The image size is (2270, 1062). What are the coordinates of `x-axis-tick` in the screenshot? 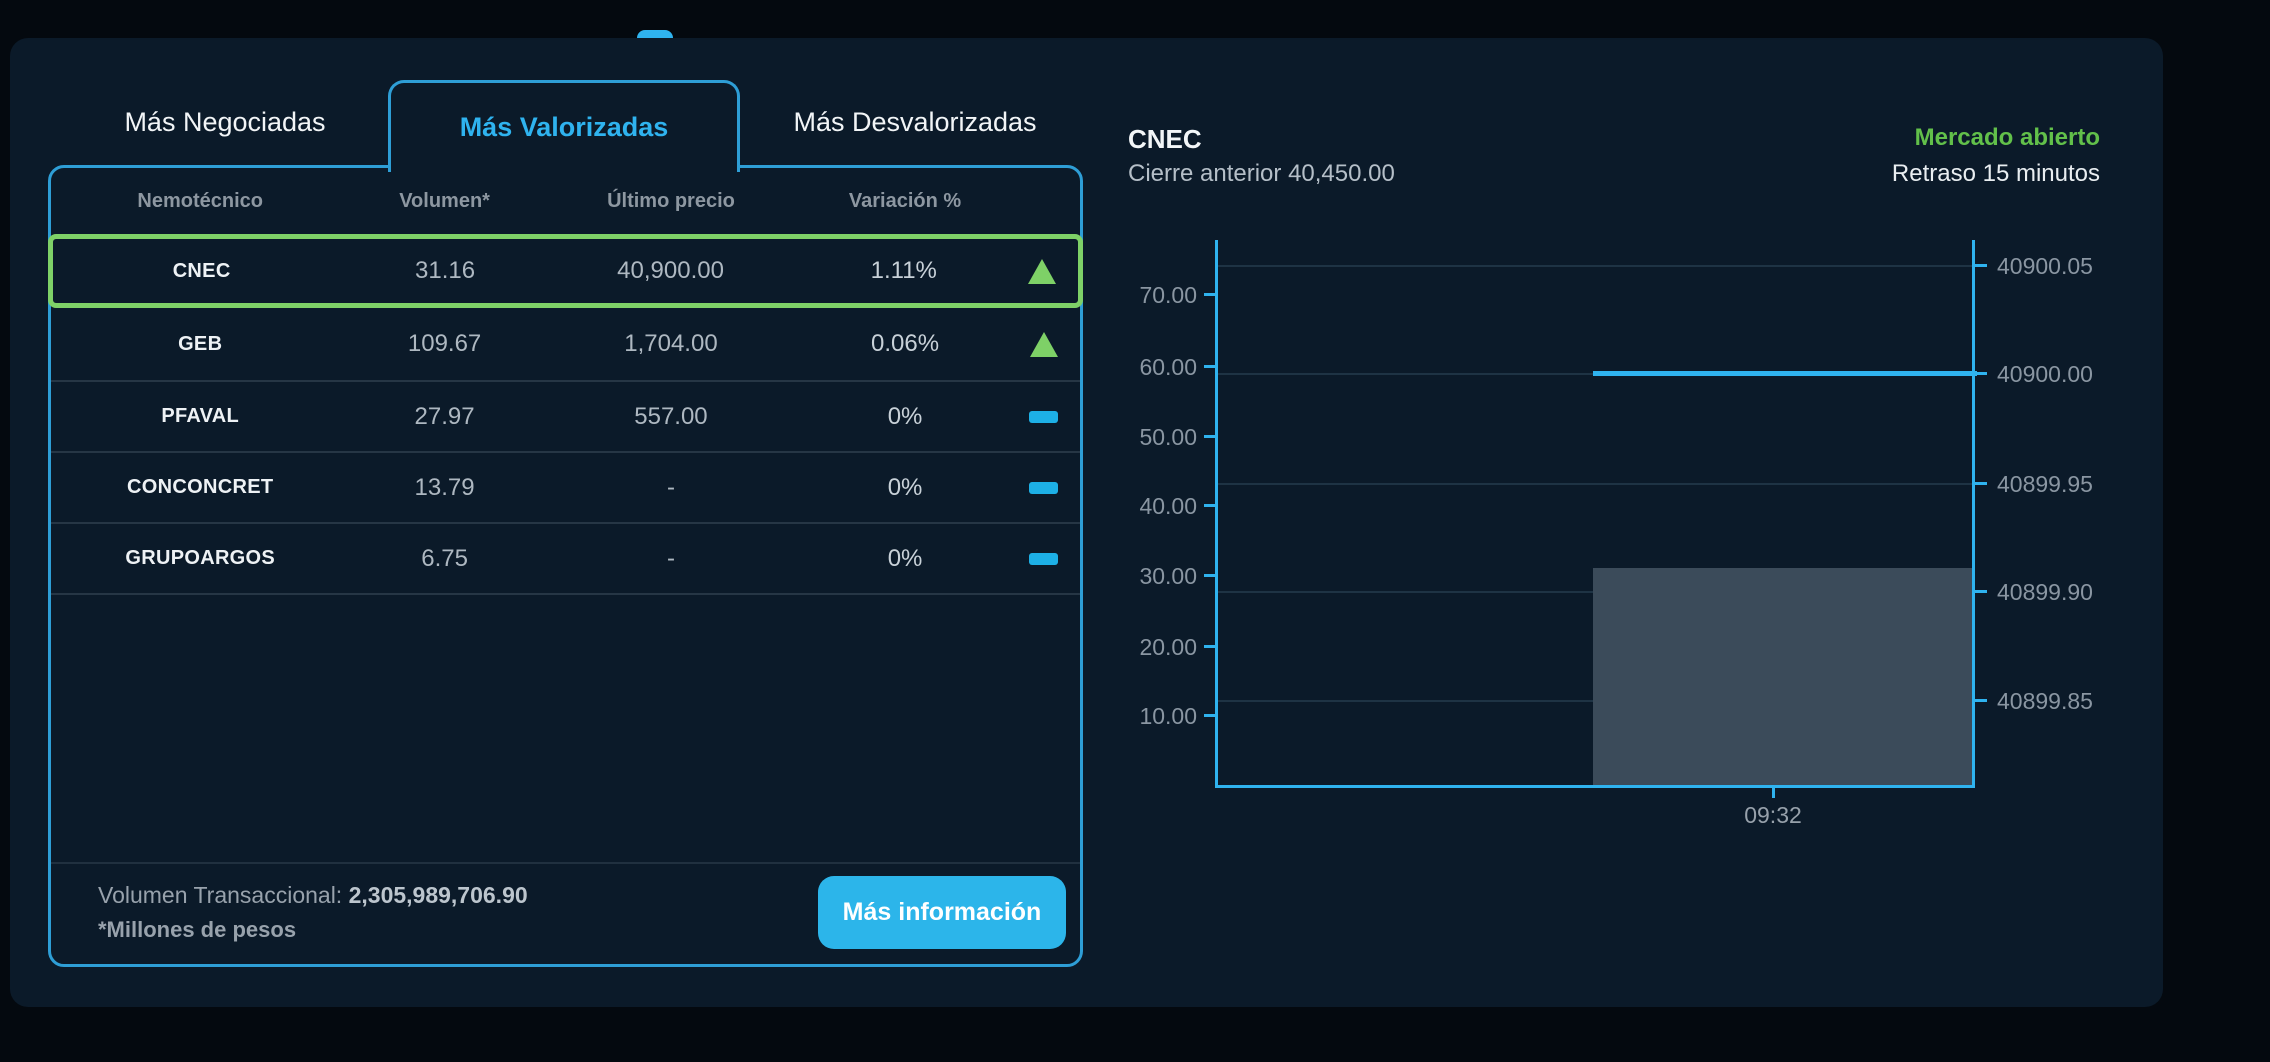 It's located at (1773, 793).